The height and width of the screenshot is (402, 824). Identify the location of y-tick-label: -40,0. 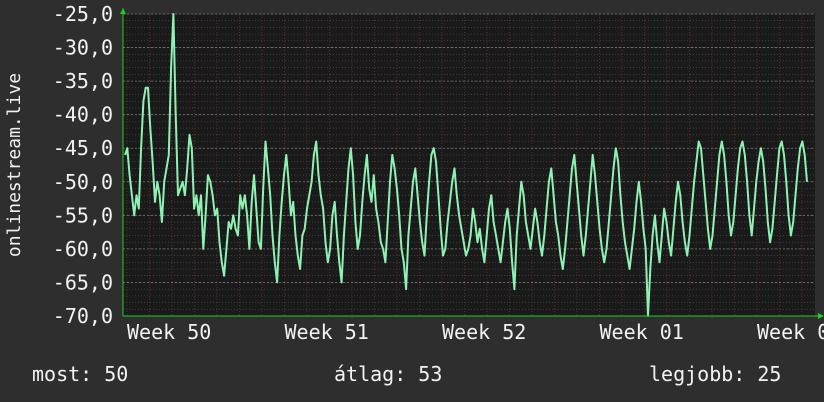
(83, 115).